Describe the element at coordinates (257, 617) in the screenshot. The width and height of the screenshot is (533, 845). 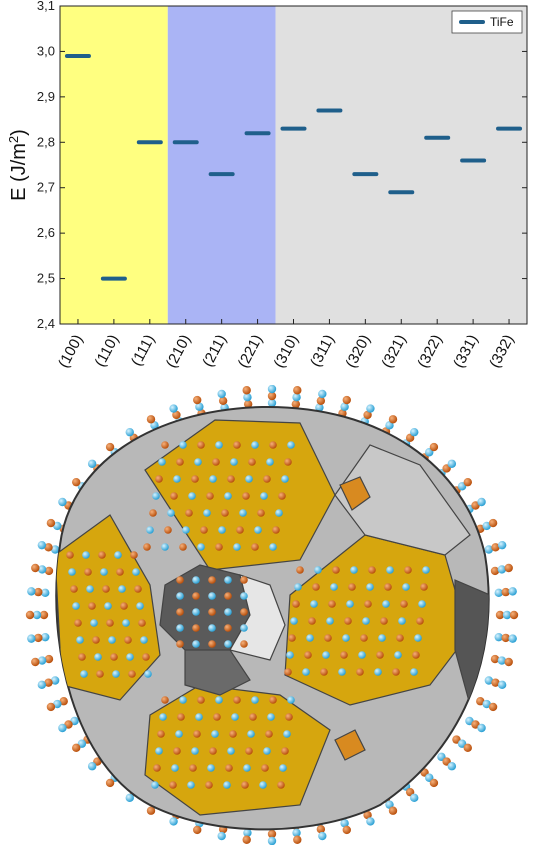
I see `face-center-light` at that location.